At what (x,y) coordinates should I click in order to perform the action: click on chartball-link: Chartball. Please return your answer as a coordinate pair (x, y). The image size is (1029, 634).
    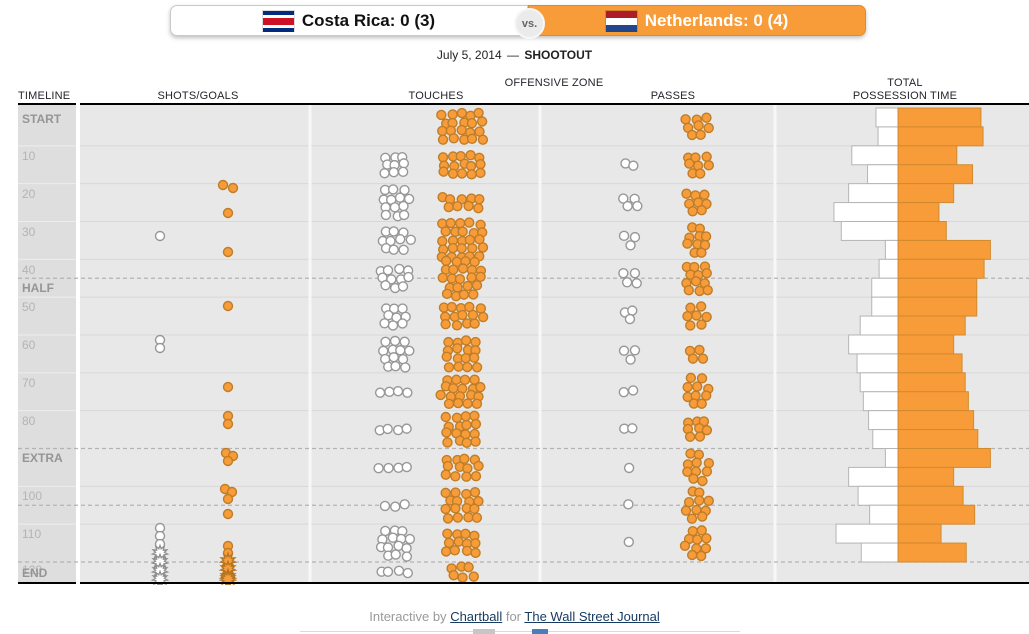
    Looking at the image, I should click on (476, 616).